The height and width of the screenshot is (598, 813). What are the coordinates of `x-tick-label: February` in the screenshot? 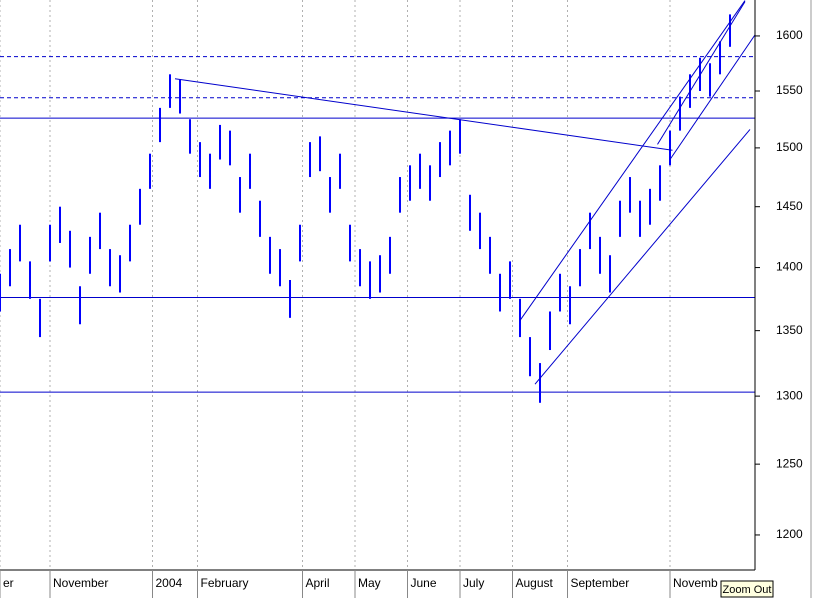 It's located at (225, 583).